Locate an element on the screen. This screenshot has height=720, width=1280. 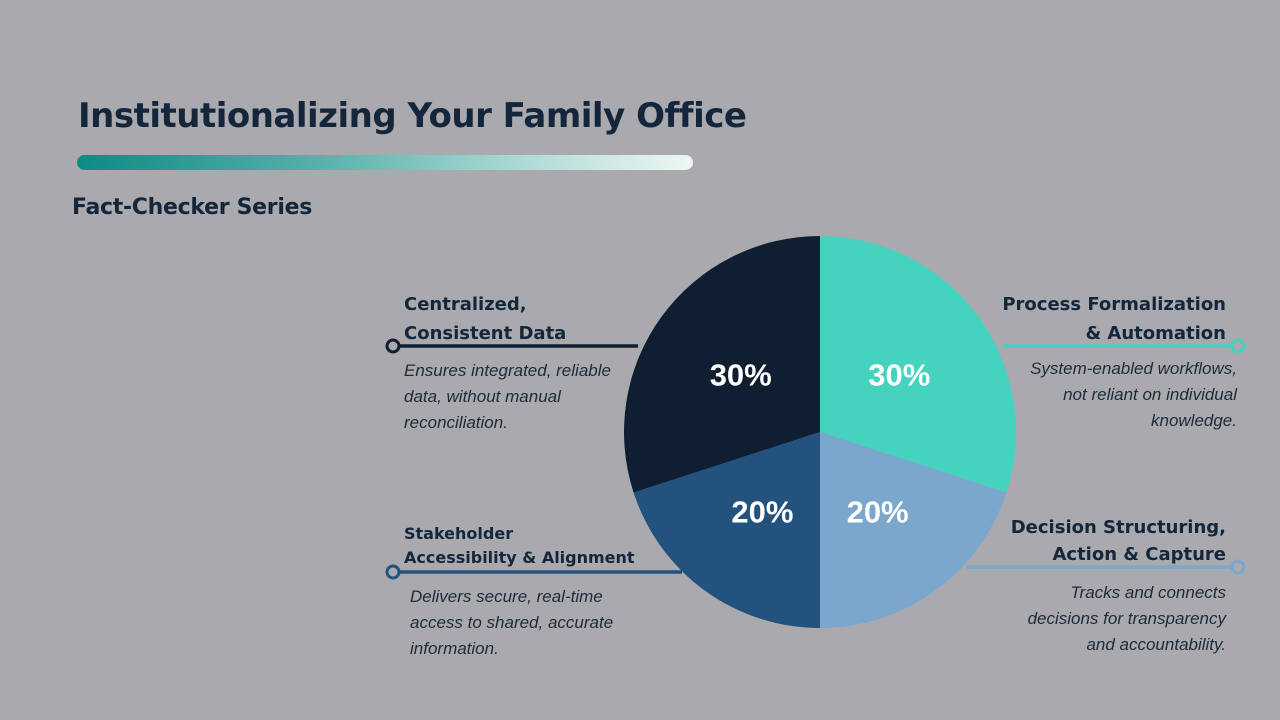
connector-centralized-data-dot is located at coordinates (393, 346).